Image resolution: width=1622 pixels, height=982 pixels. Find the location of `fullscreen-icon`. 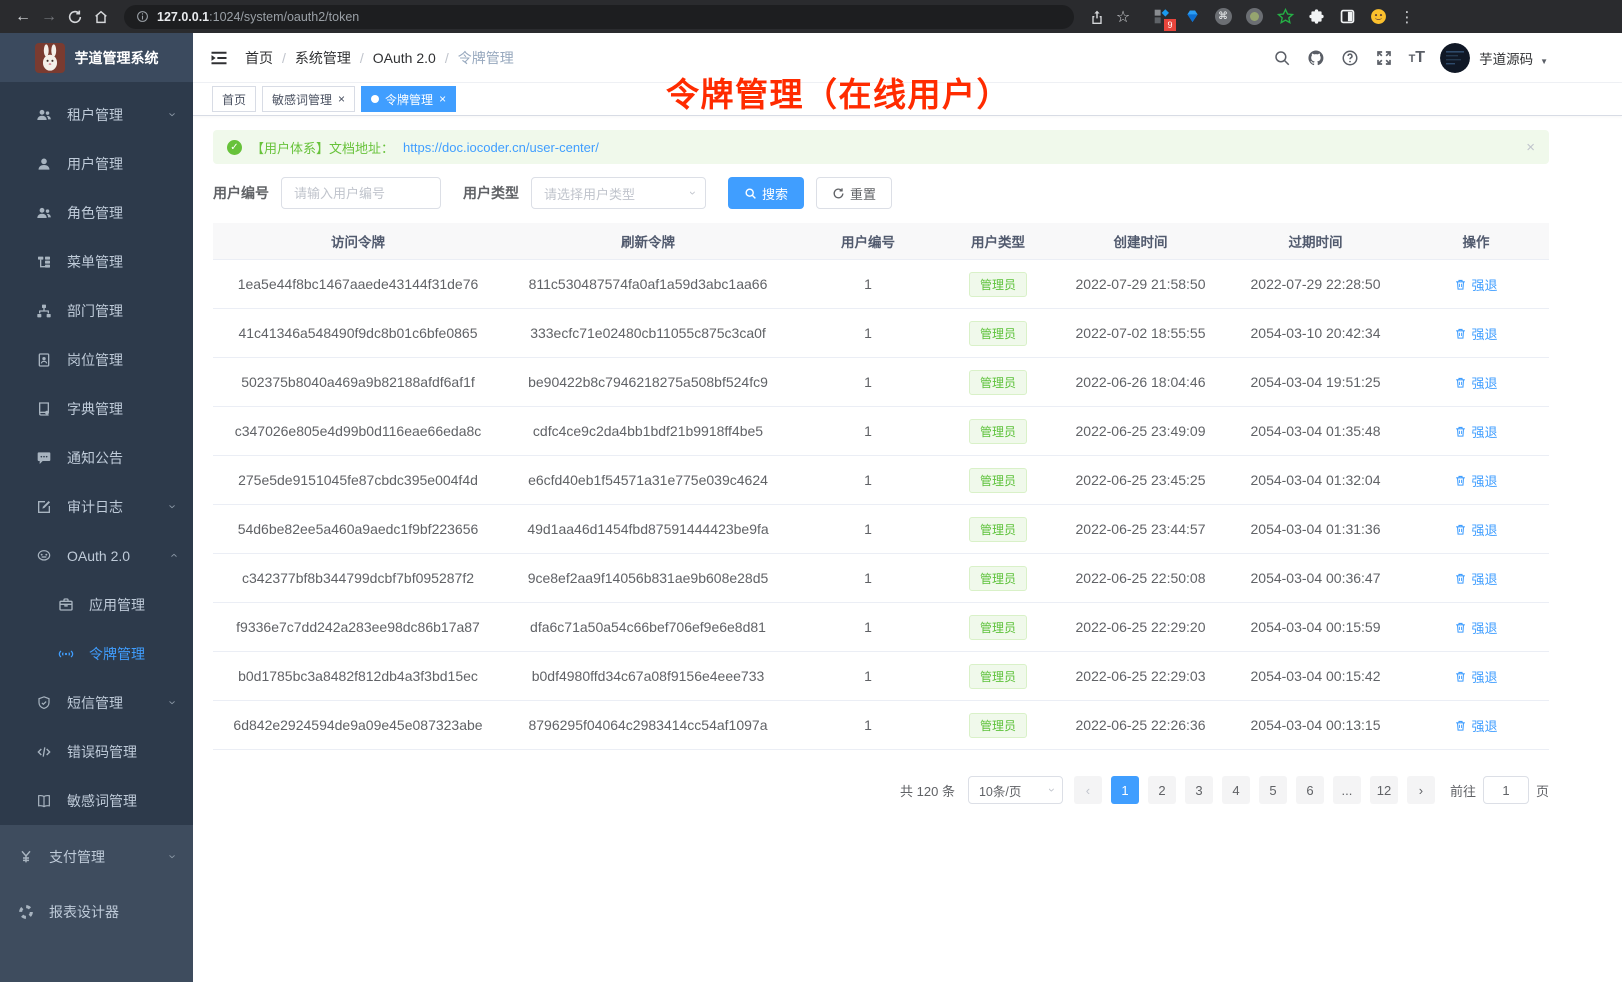

fullscreen-icon is located at coordinates (1384, 57).